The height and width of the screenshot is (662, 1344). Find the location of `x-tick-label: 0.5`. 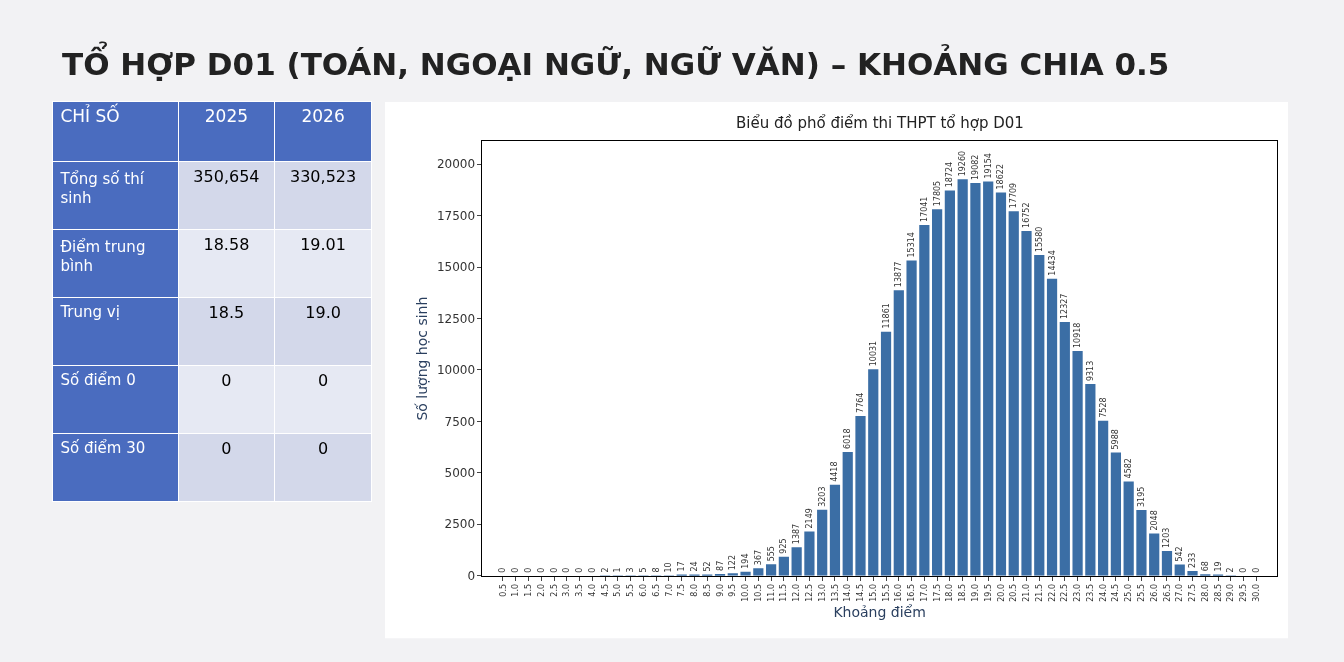

x-tick-label: 0.5 is located at coordinates (503, 590).